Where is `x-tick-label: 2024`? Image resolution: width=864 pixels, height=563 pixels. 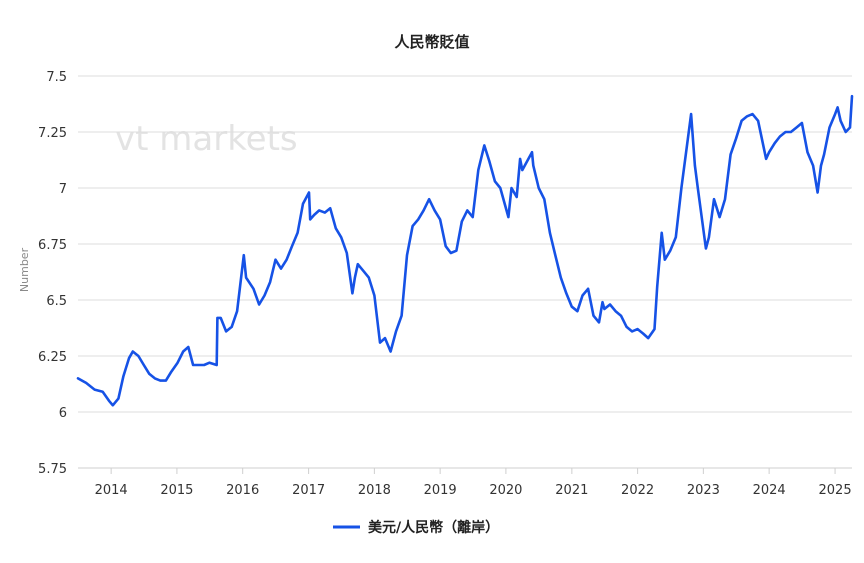 x-tick-label: 2024 is located at coordinates (769, 490).